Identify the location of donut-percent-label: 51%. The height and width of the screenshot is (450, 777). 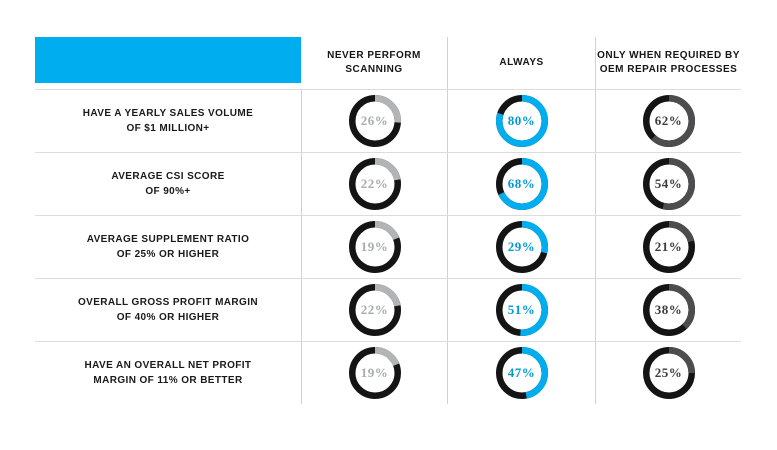
(521, 309).